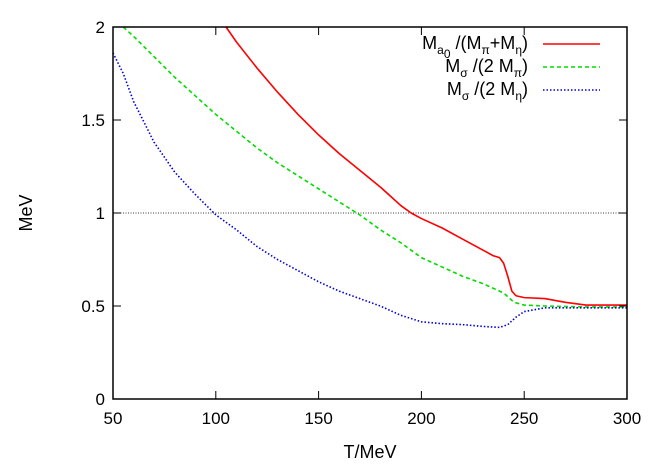 The image size is (664, 465). What do you see at coordinates (475, 47) in the screenshot?
I see `legend-label-1: Ma0 /(Mπ+Mη)` at bounding box center [475, 47].